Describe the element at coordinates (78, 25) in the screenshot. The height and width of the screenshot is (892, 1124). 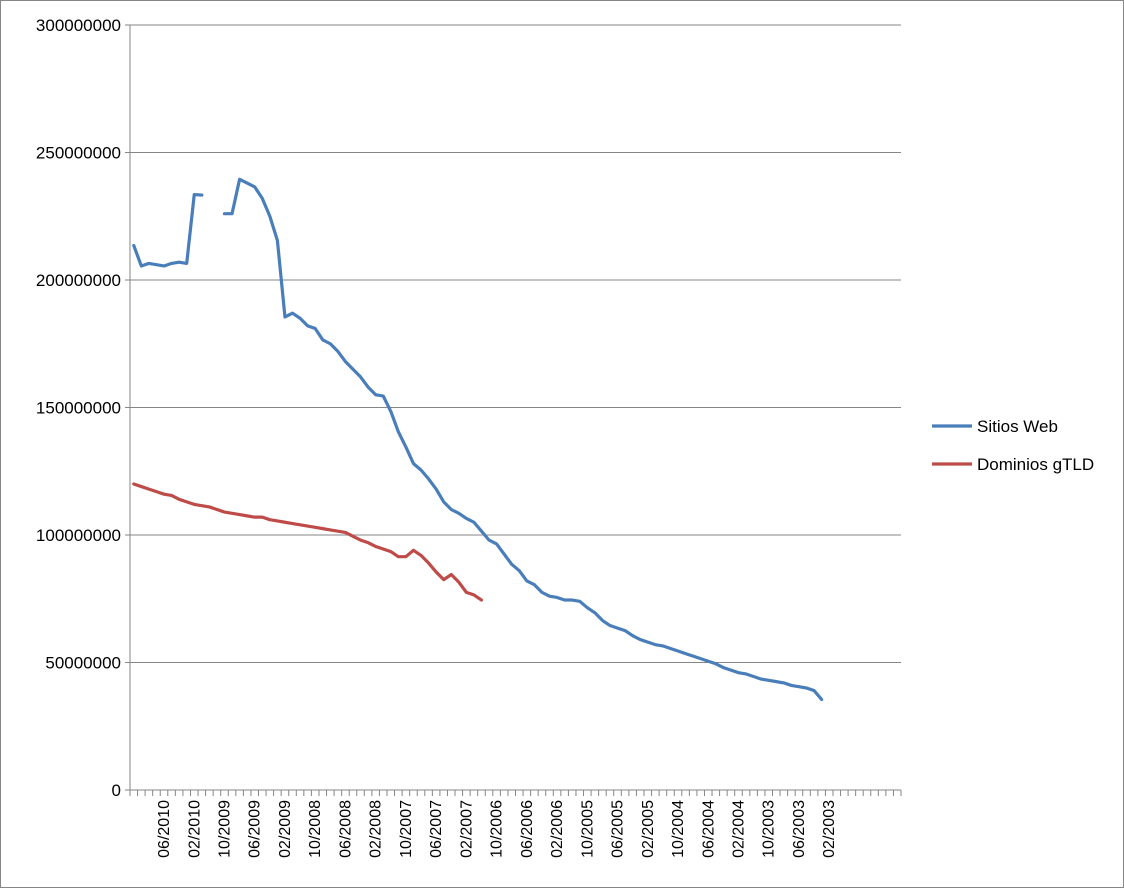
I see `y-tick-label-6: 300000000` at that location.